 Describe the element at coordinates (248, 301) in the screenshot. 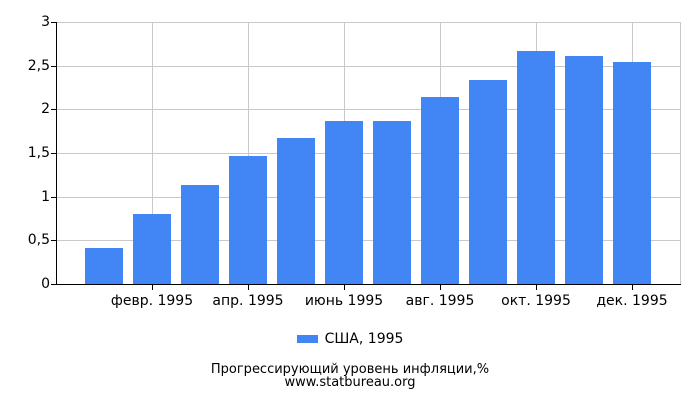

I see `x-axis-label: апр. 1995` at that location.